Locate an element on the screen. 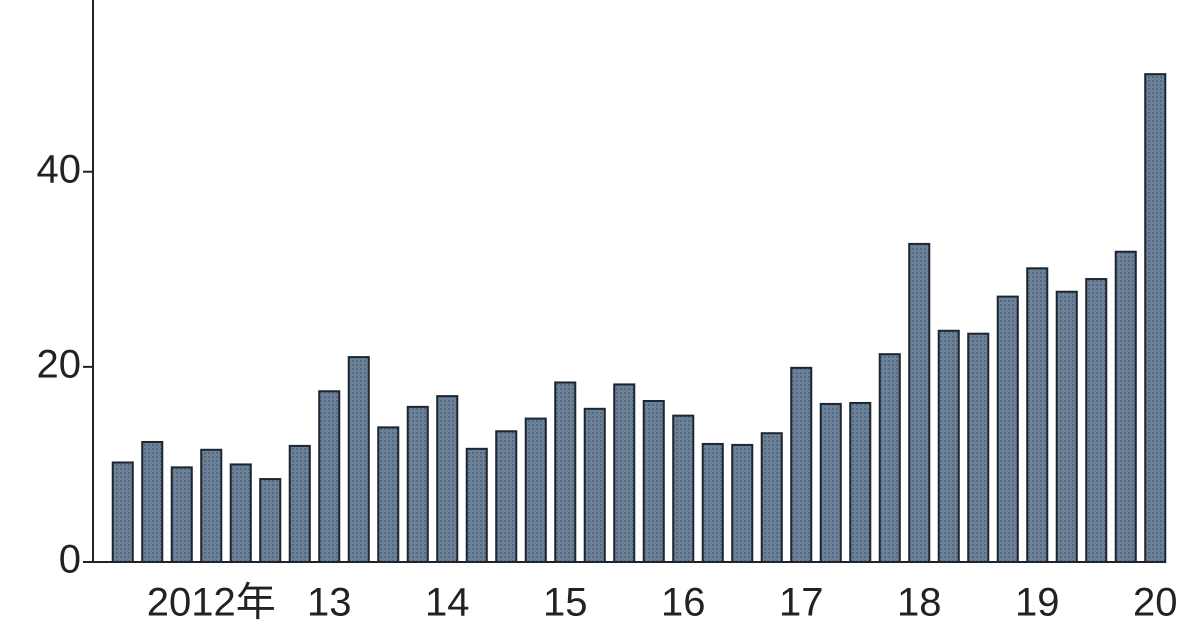  x-tick-label: 20 is located at coordinates (1155, 603).